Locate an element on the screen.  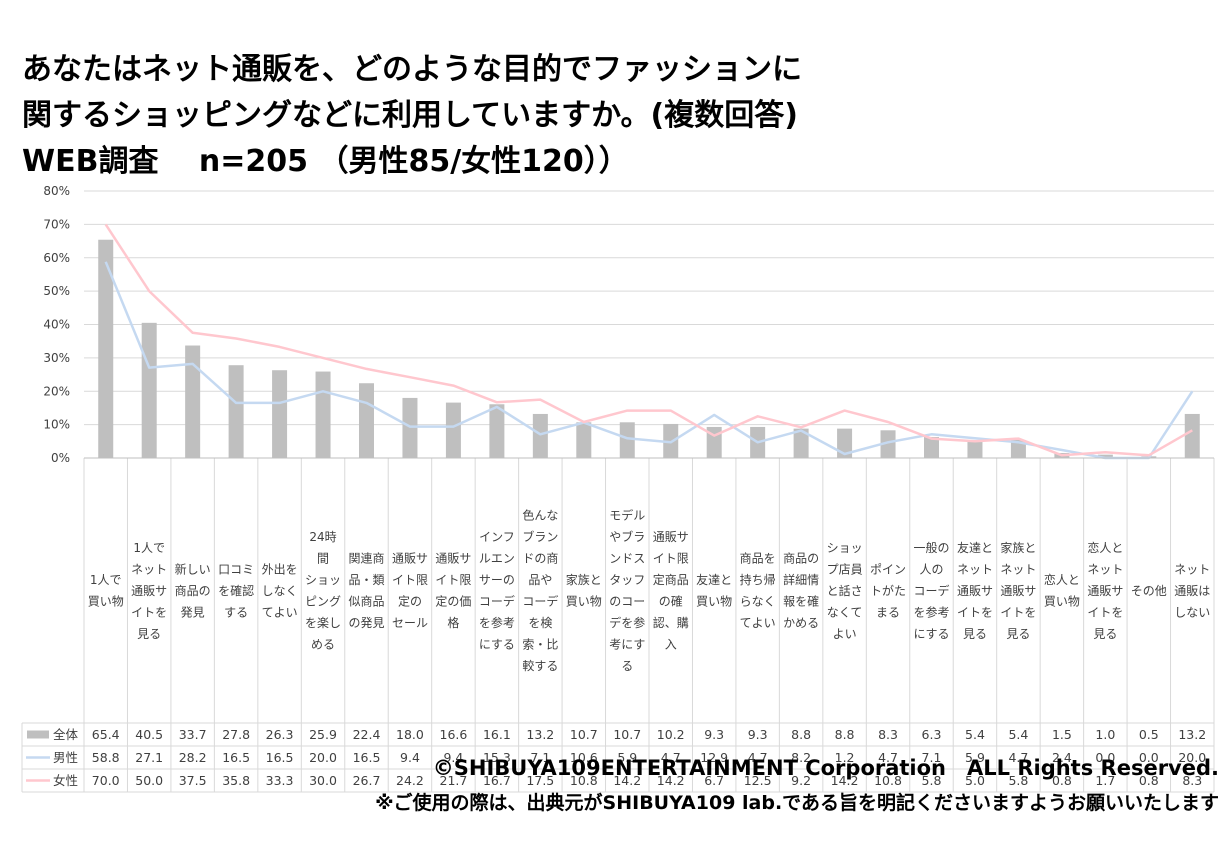
category-label: インフ is located at coordinates (497, 537).